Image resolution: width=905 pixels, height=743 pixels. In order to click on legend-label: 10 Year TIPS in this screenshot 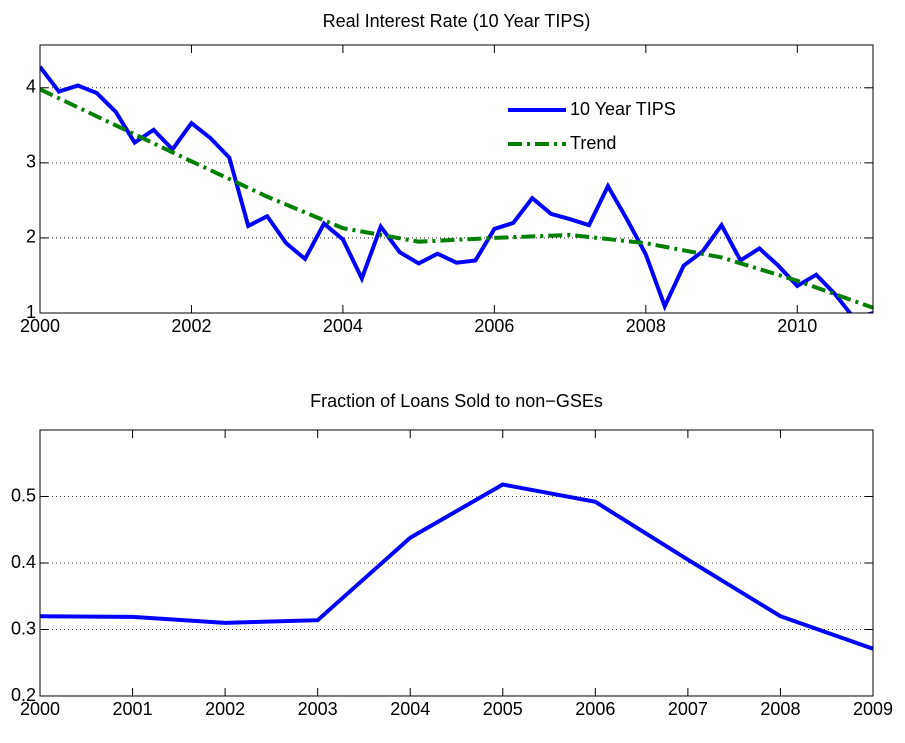, I will do `click(623, 109)`.